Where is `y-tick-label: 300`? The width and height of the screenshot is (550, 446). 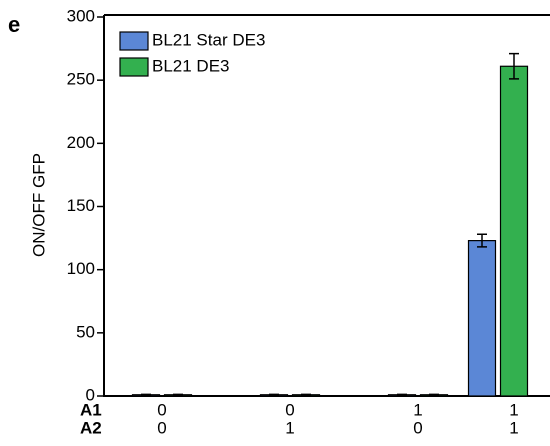
y-tick-label: 300 is located at coordinates (81, 15).